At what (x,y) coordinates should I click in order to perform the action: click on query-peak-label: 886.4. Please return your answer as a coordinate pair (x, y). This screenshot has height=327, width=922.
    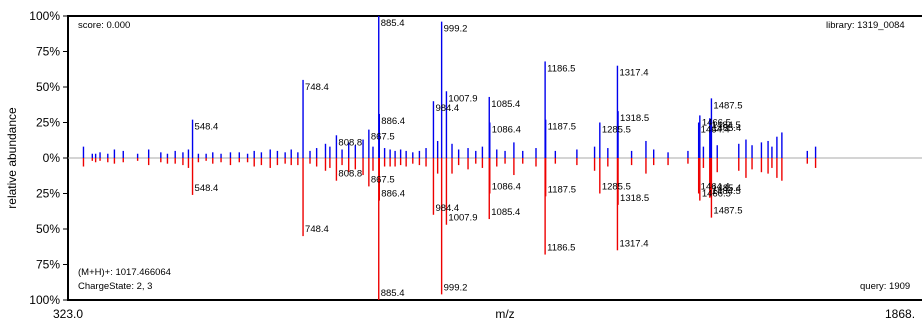
    Looking at the image, I should click on (393, 194).